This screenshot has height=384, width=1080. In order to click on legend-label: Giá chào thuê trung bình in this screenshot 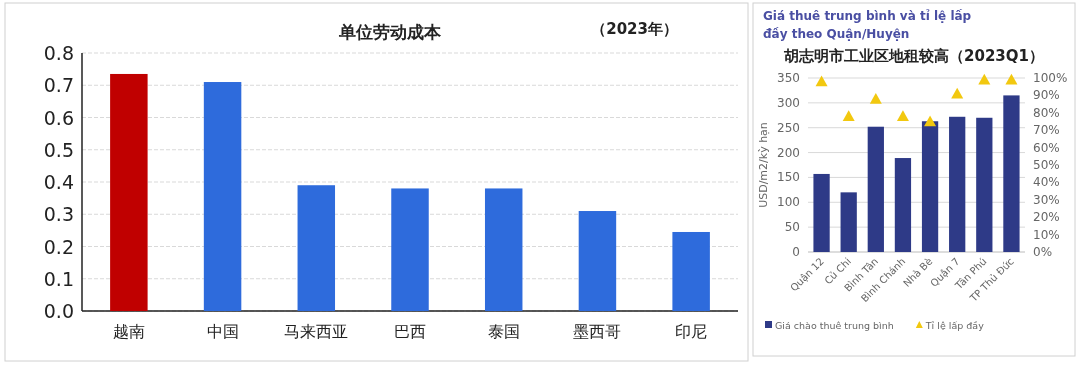, I will do `click(834, 325)`.